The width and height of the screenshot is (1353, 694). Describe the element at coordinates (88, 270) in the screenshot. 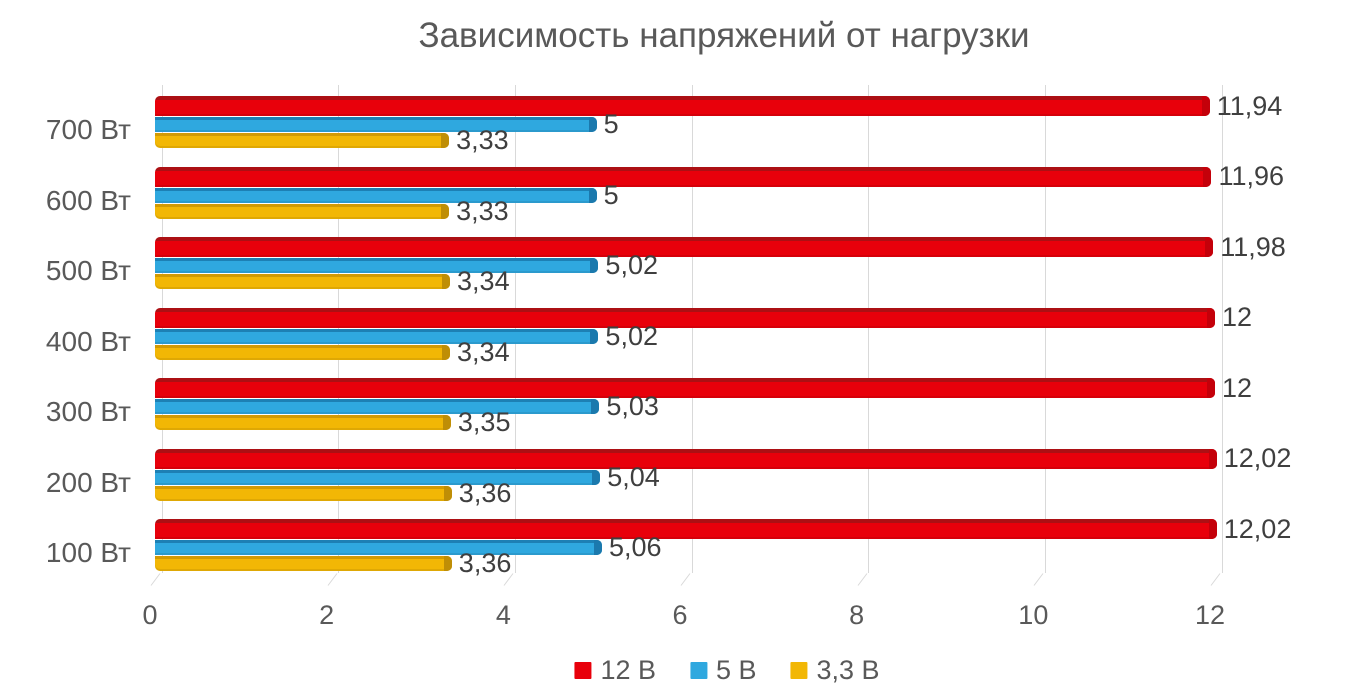

I see `y-axis-category-label: 500 Вт` at that location.